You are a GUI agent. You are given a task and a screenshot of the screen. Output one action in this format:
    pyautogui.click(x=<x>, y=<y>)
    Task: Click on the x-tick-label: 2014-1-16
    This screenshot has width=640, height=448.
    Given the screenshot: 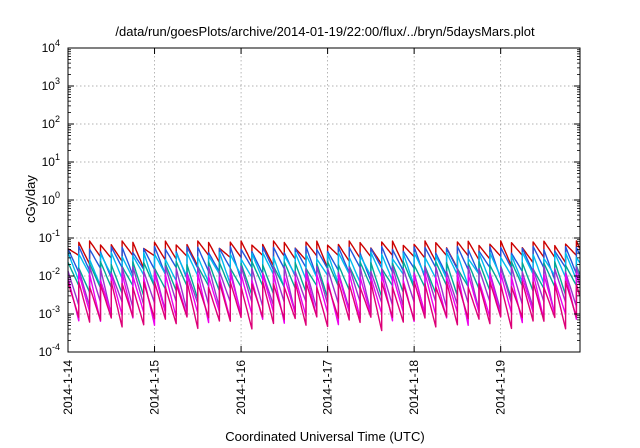 What is the action you would take?
    pyautogui.click(x=241, y=387)
    